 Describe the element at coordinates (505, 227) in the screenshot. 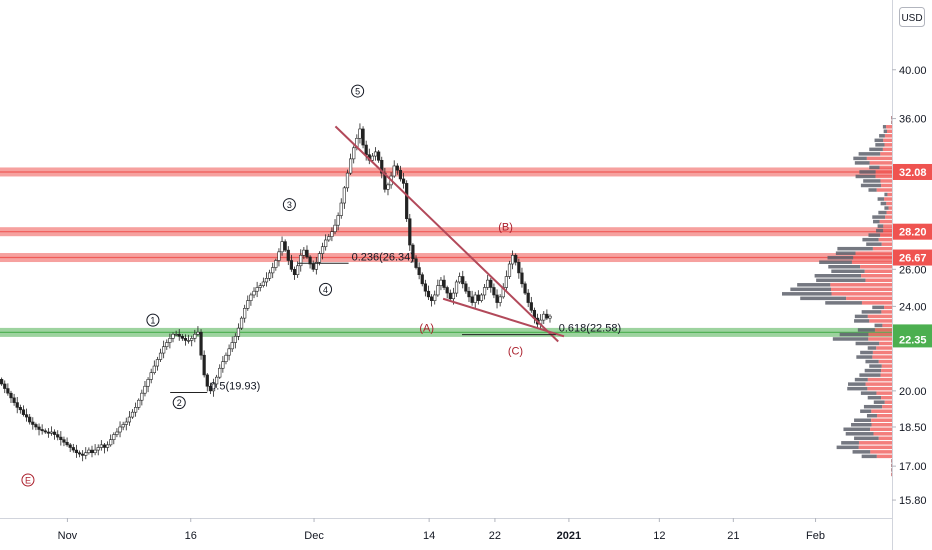

I see `wave-label-text: (B)` at that location.